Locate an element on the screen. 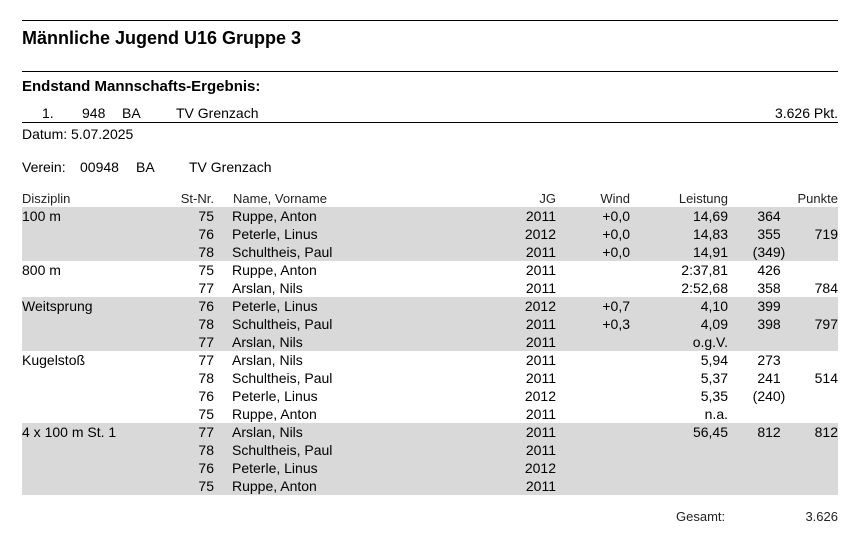 This screenshot has width=864, height=534. club-label: Verein: is located at coordinates (44, 167).